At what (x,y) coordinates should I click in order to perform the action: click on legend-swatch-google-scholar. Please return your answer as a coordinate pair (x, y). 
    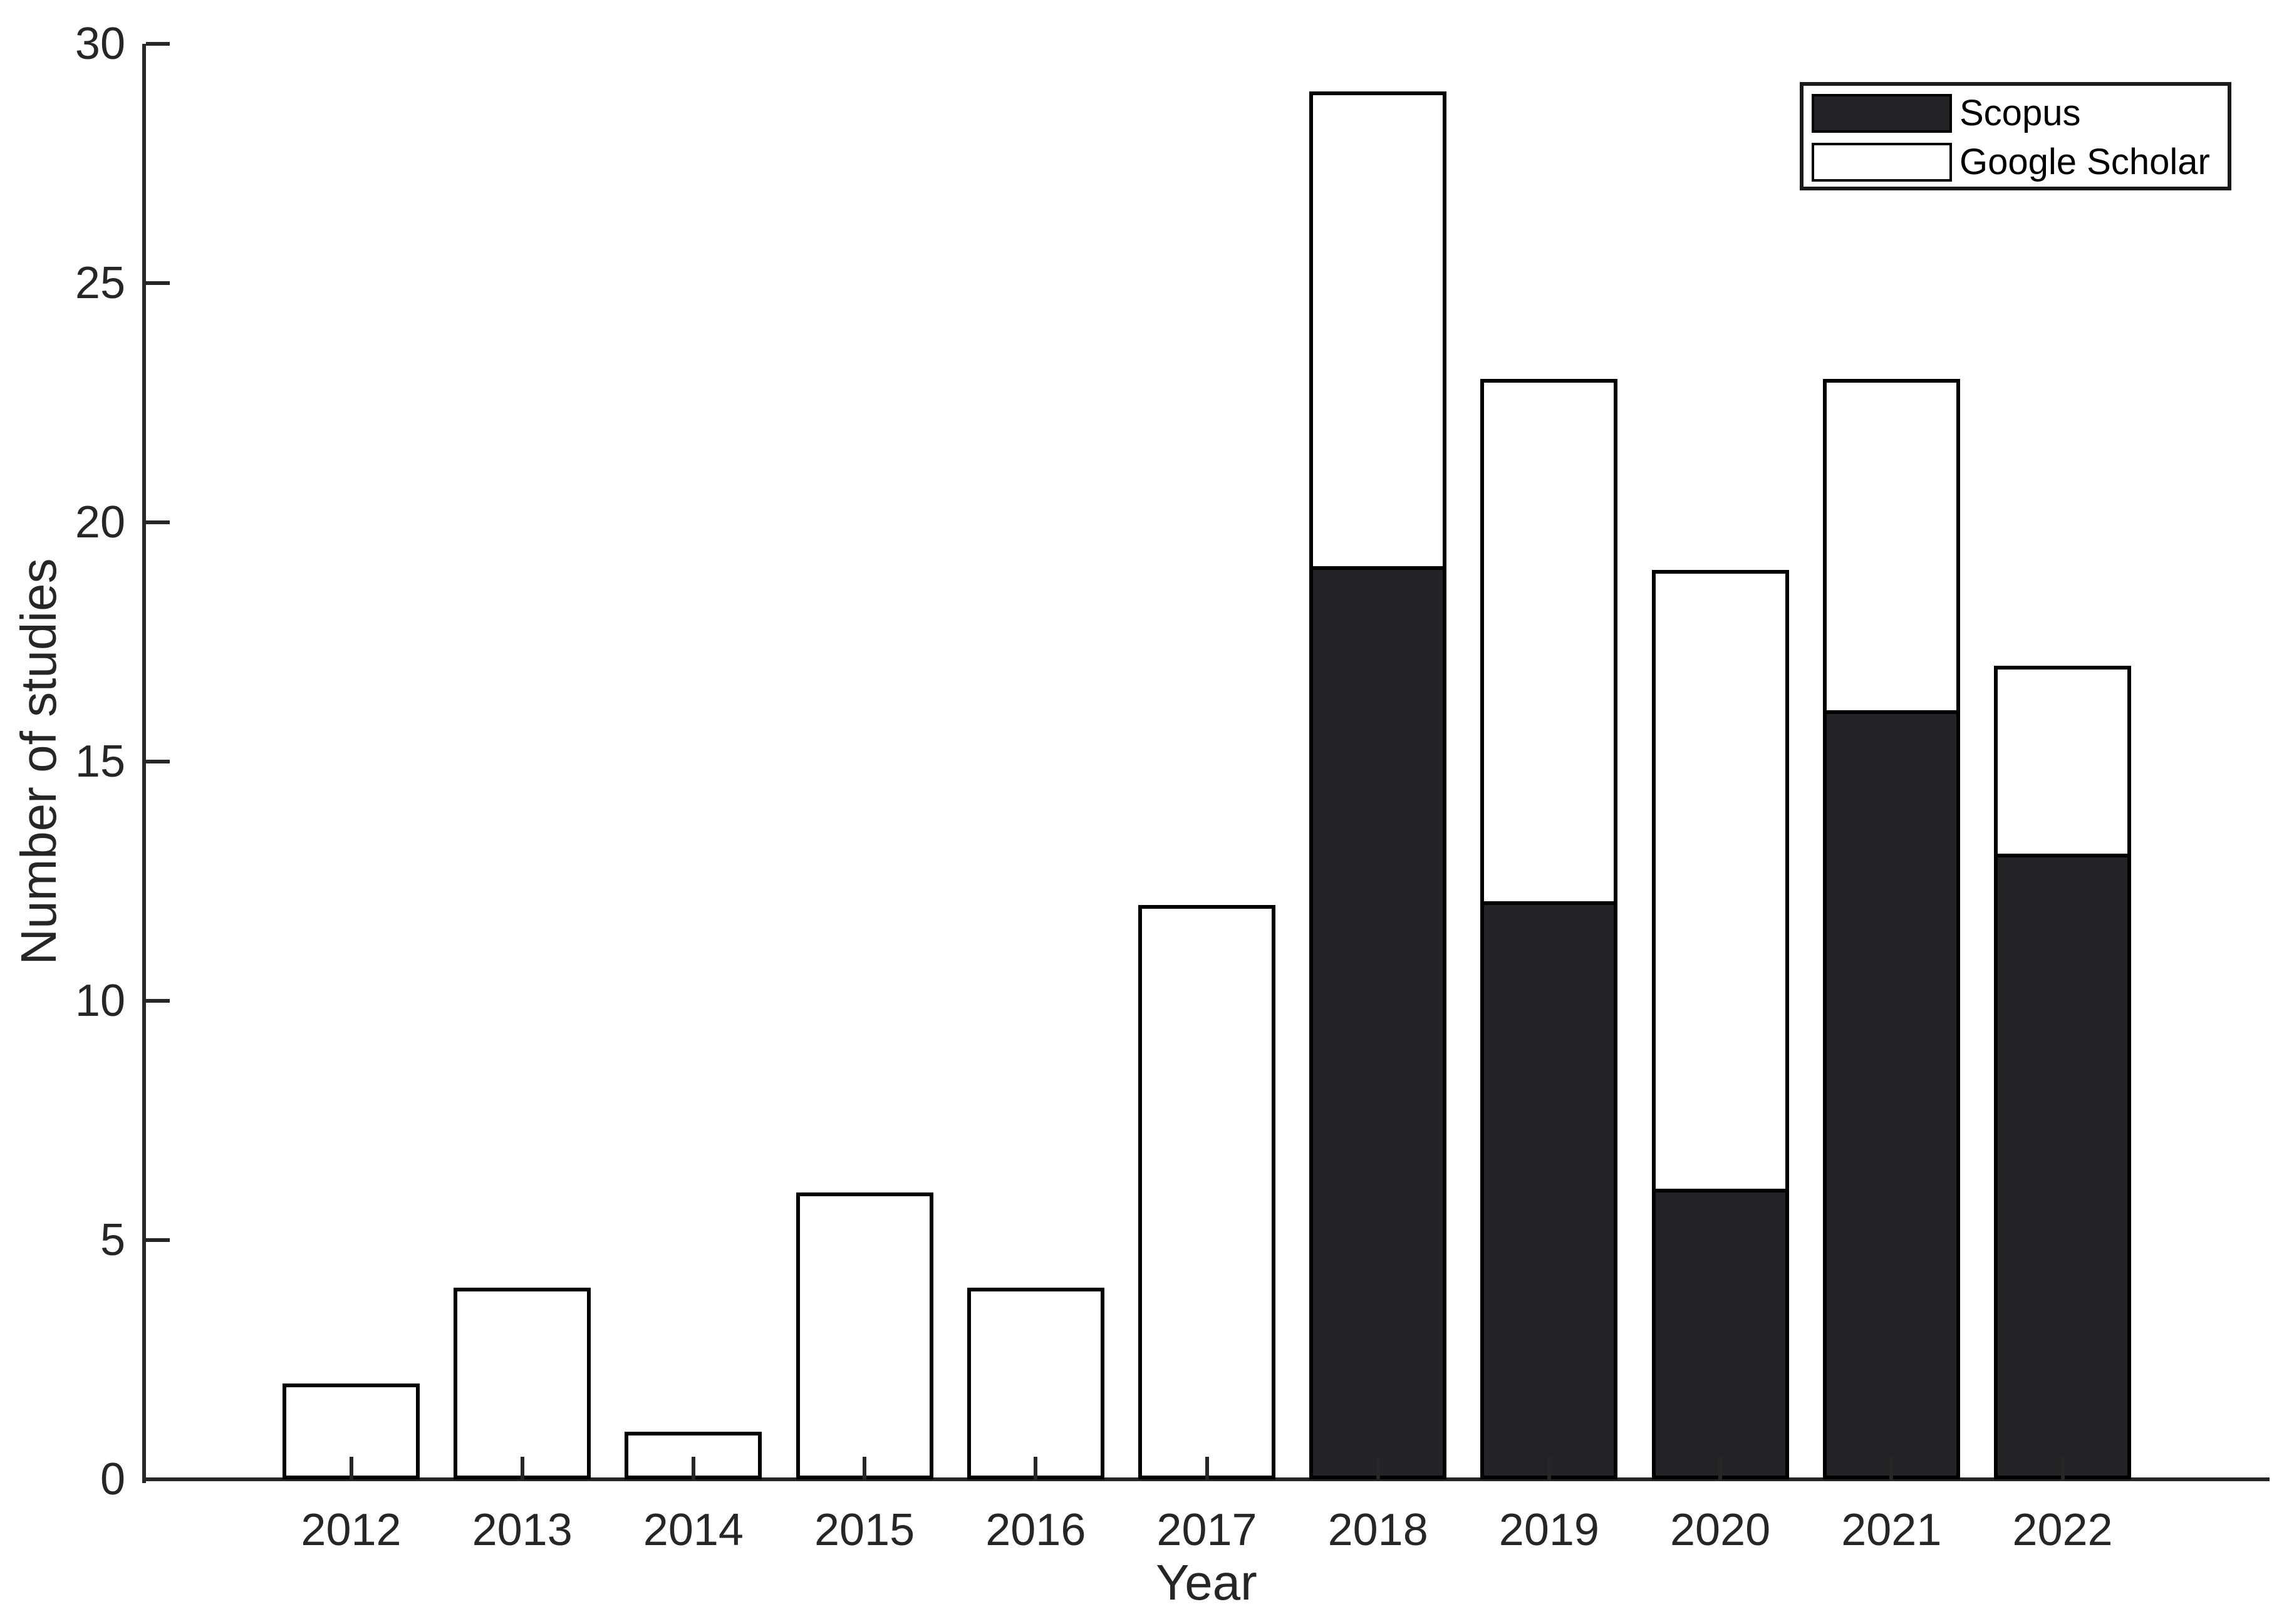
    Looking at the image, I should click on (1882, 162).